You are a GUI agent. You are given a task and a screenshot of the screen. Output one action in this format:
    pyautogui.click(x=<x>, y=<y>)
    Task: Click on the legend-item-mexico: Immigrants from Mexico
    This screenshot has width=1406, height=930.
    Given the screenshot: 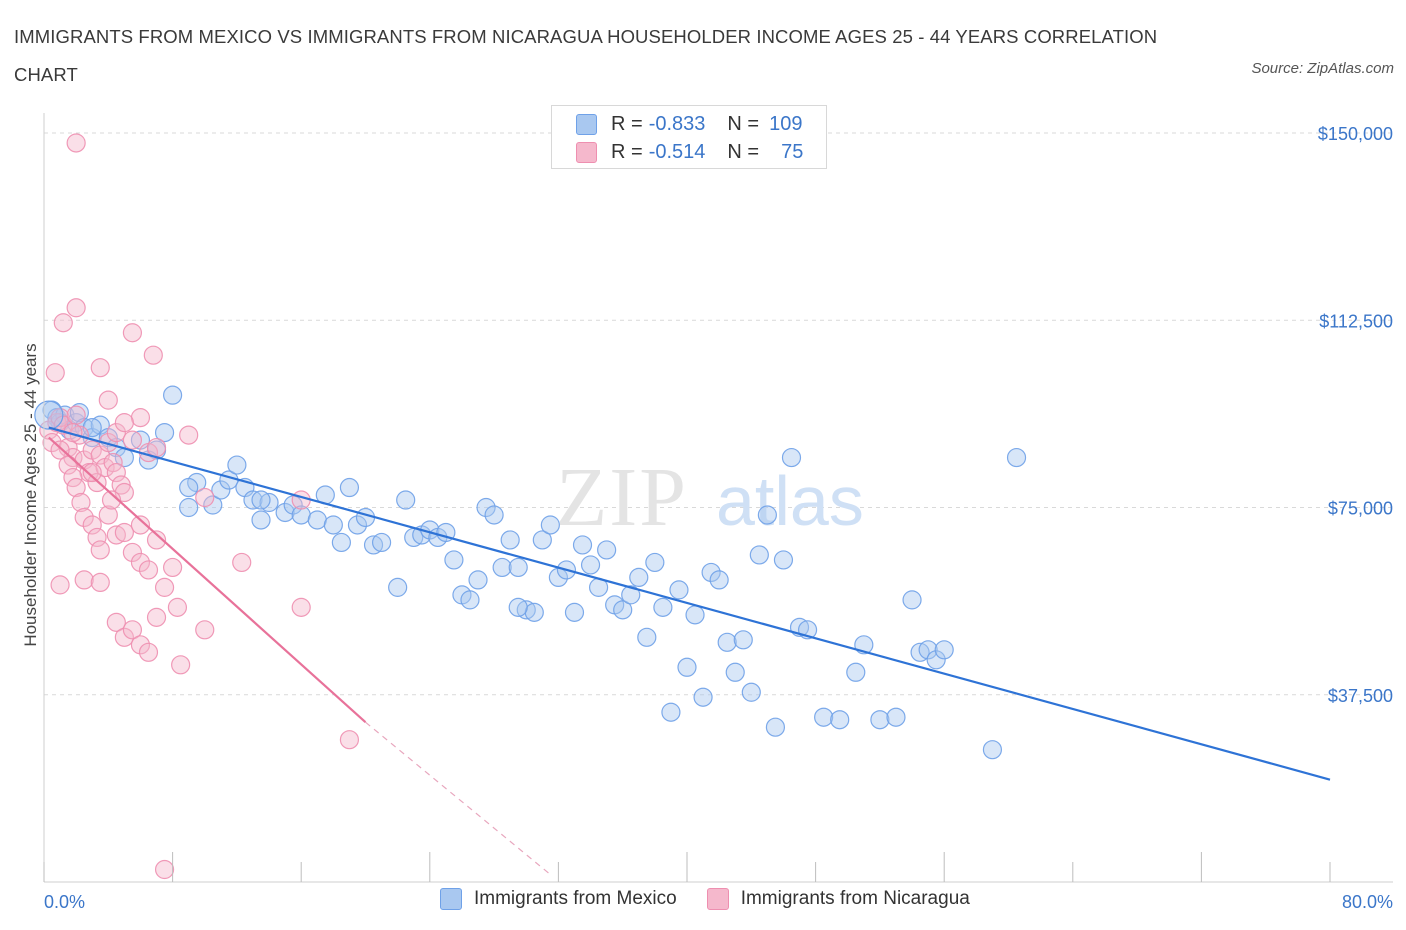 What is the action you would take?
    pyautogui.click(x=558, y=899)
    